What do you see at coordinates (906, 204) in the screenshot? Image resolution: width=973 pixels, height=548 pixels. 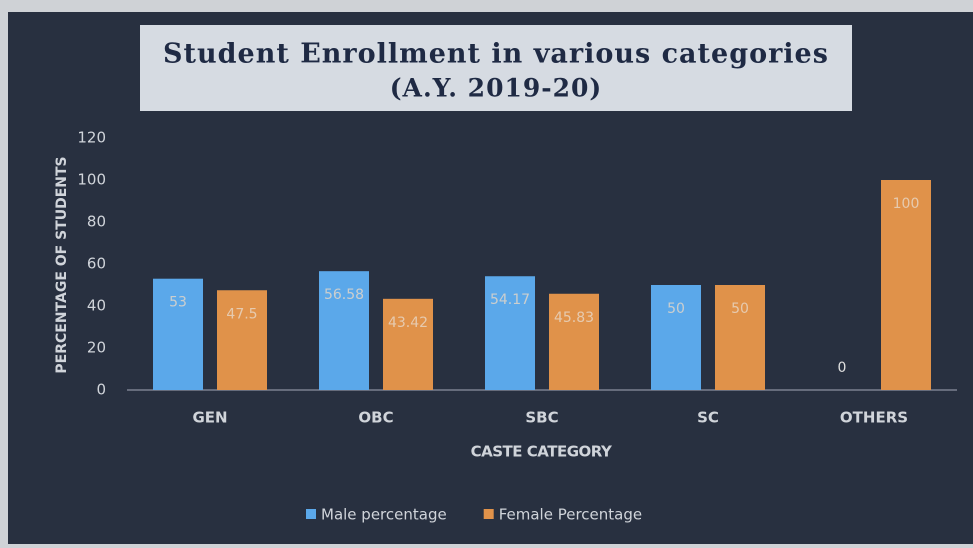 I see `data-label: 100` at bounding box center [906, 204].